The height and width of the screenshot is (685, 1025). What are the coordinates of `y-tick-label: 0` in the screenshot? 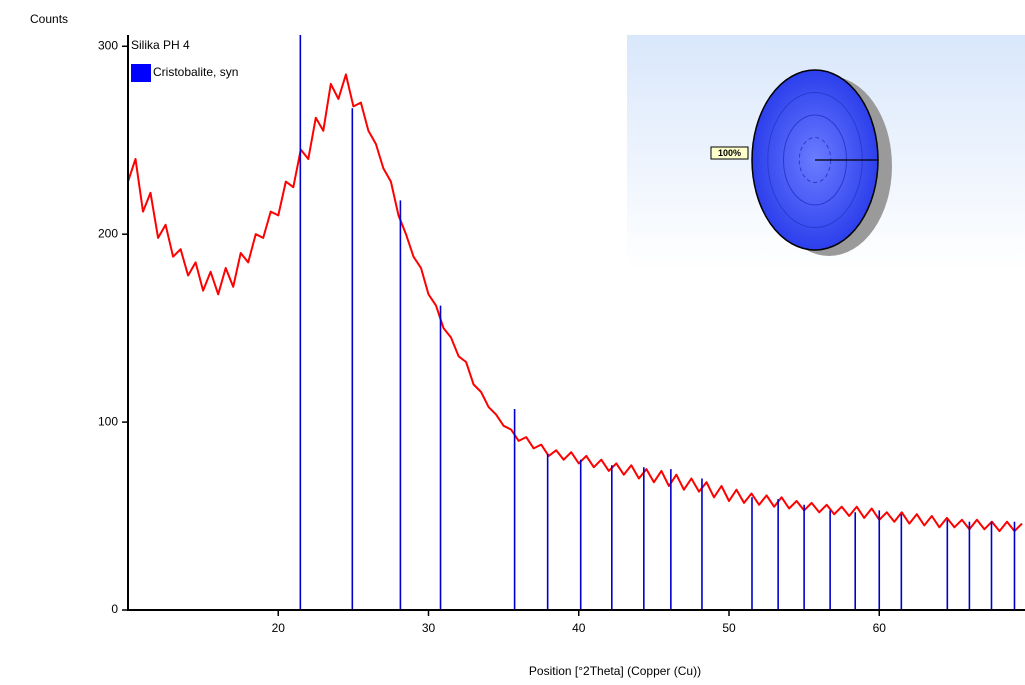 It's located at (114, 609).